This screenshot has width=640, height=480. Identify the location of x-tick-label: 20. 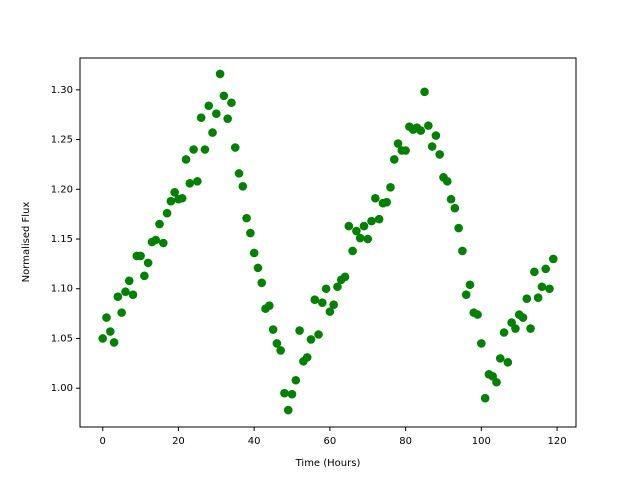
(178, 441).